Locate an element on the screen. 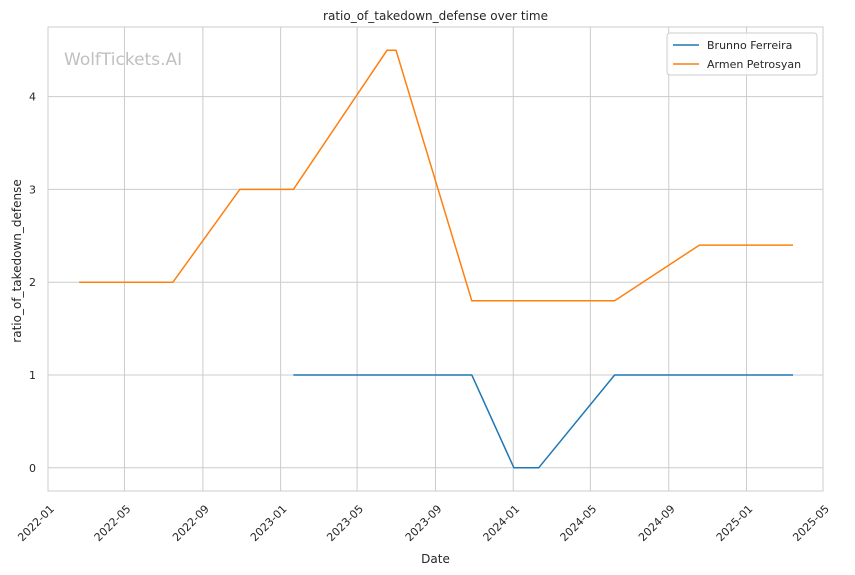  y-tick-label: 2 is located at coordinates (32, 282).